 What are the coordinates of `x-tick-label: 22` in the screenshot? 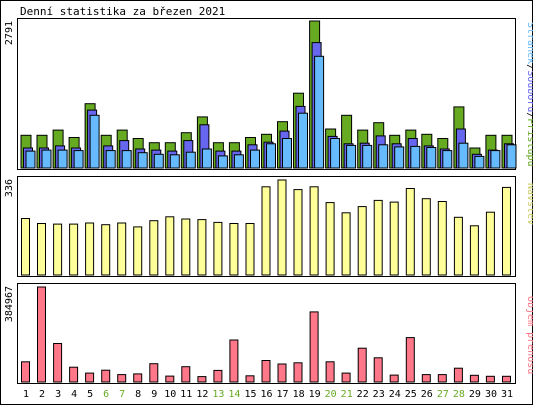 It's located at (363, 394).